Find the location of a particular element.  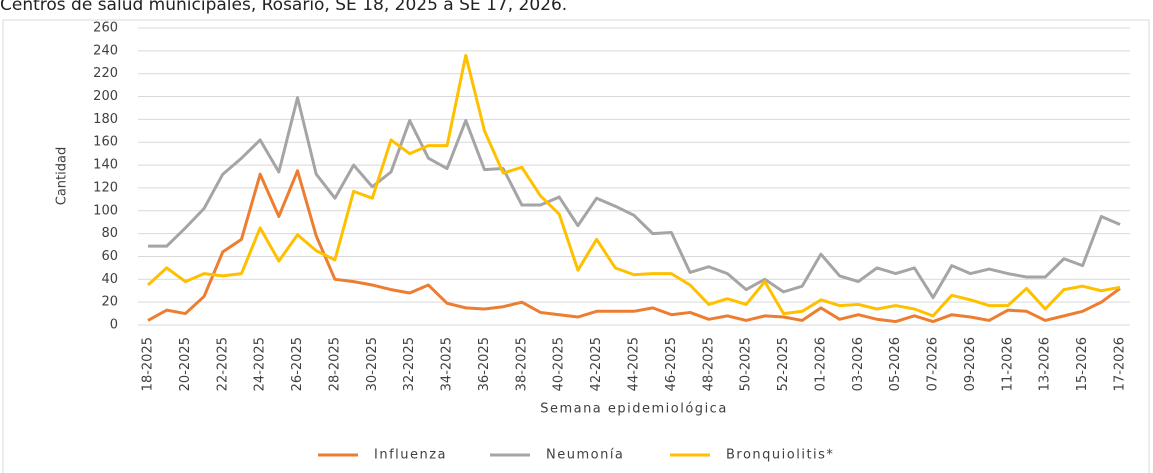

x-tick-label: 17-2026 is located at coordinates (1120, 364).